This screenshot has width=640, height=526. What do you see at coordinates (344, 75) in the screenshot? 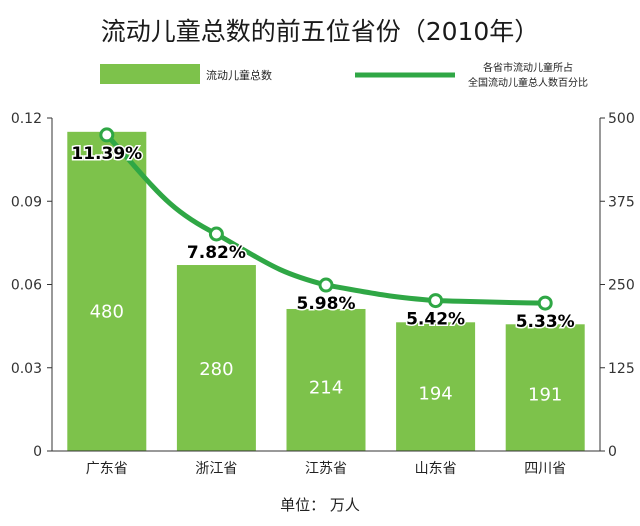
I see `legend: 流动儿童总数 各省市流动儿童所占 全国流动儿童总人数百分比` at bounding box center [344, 75].